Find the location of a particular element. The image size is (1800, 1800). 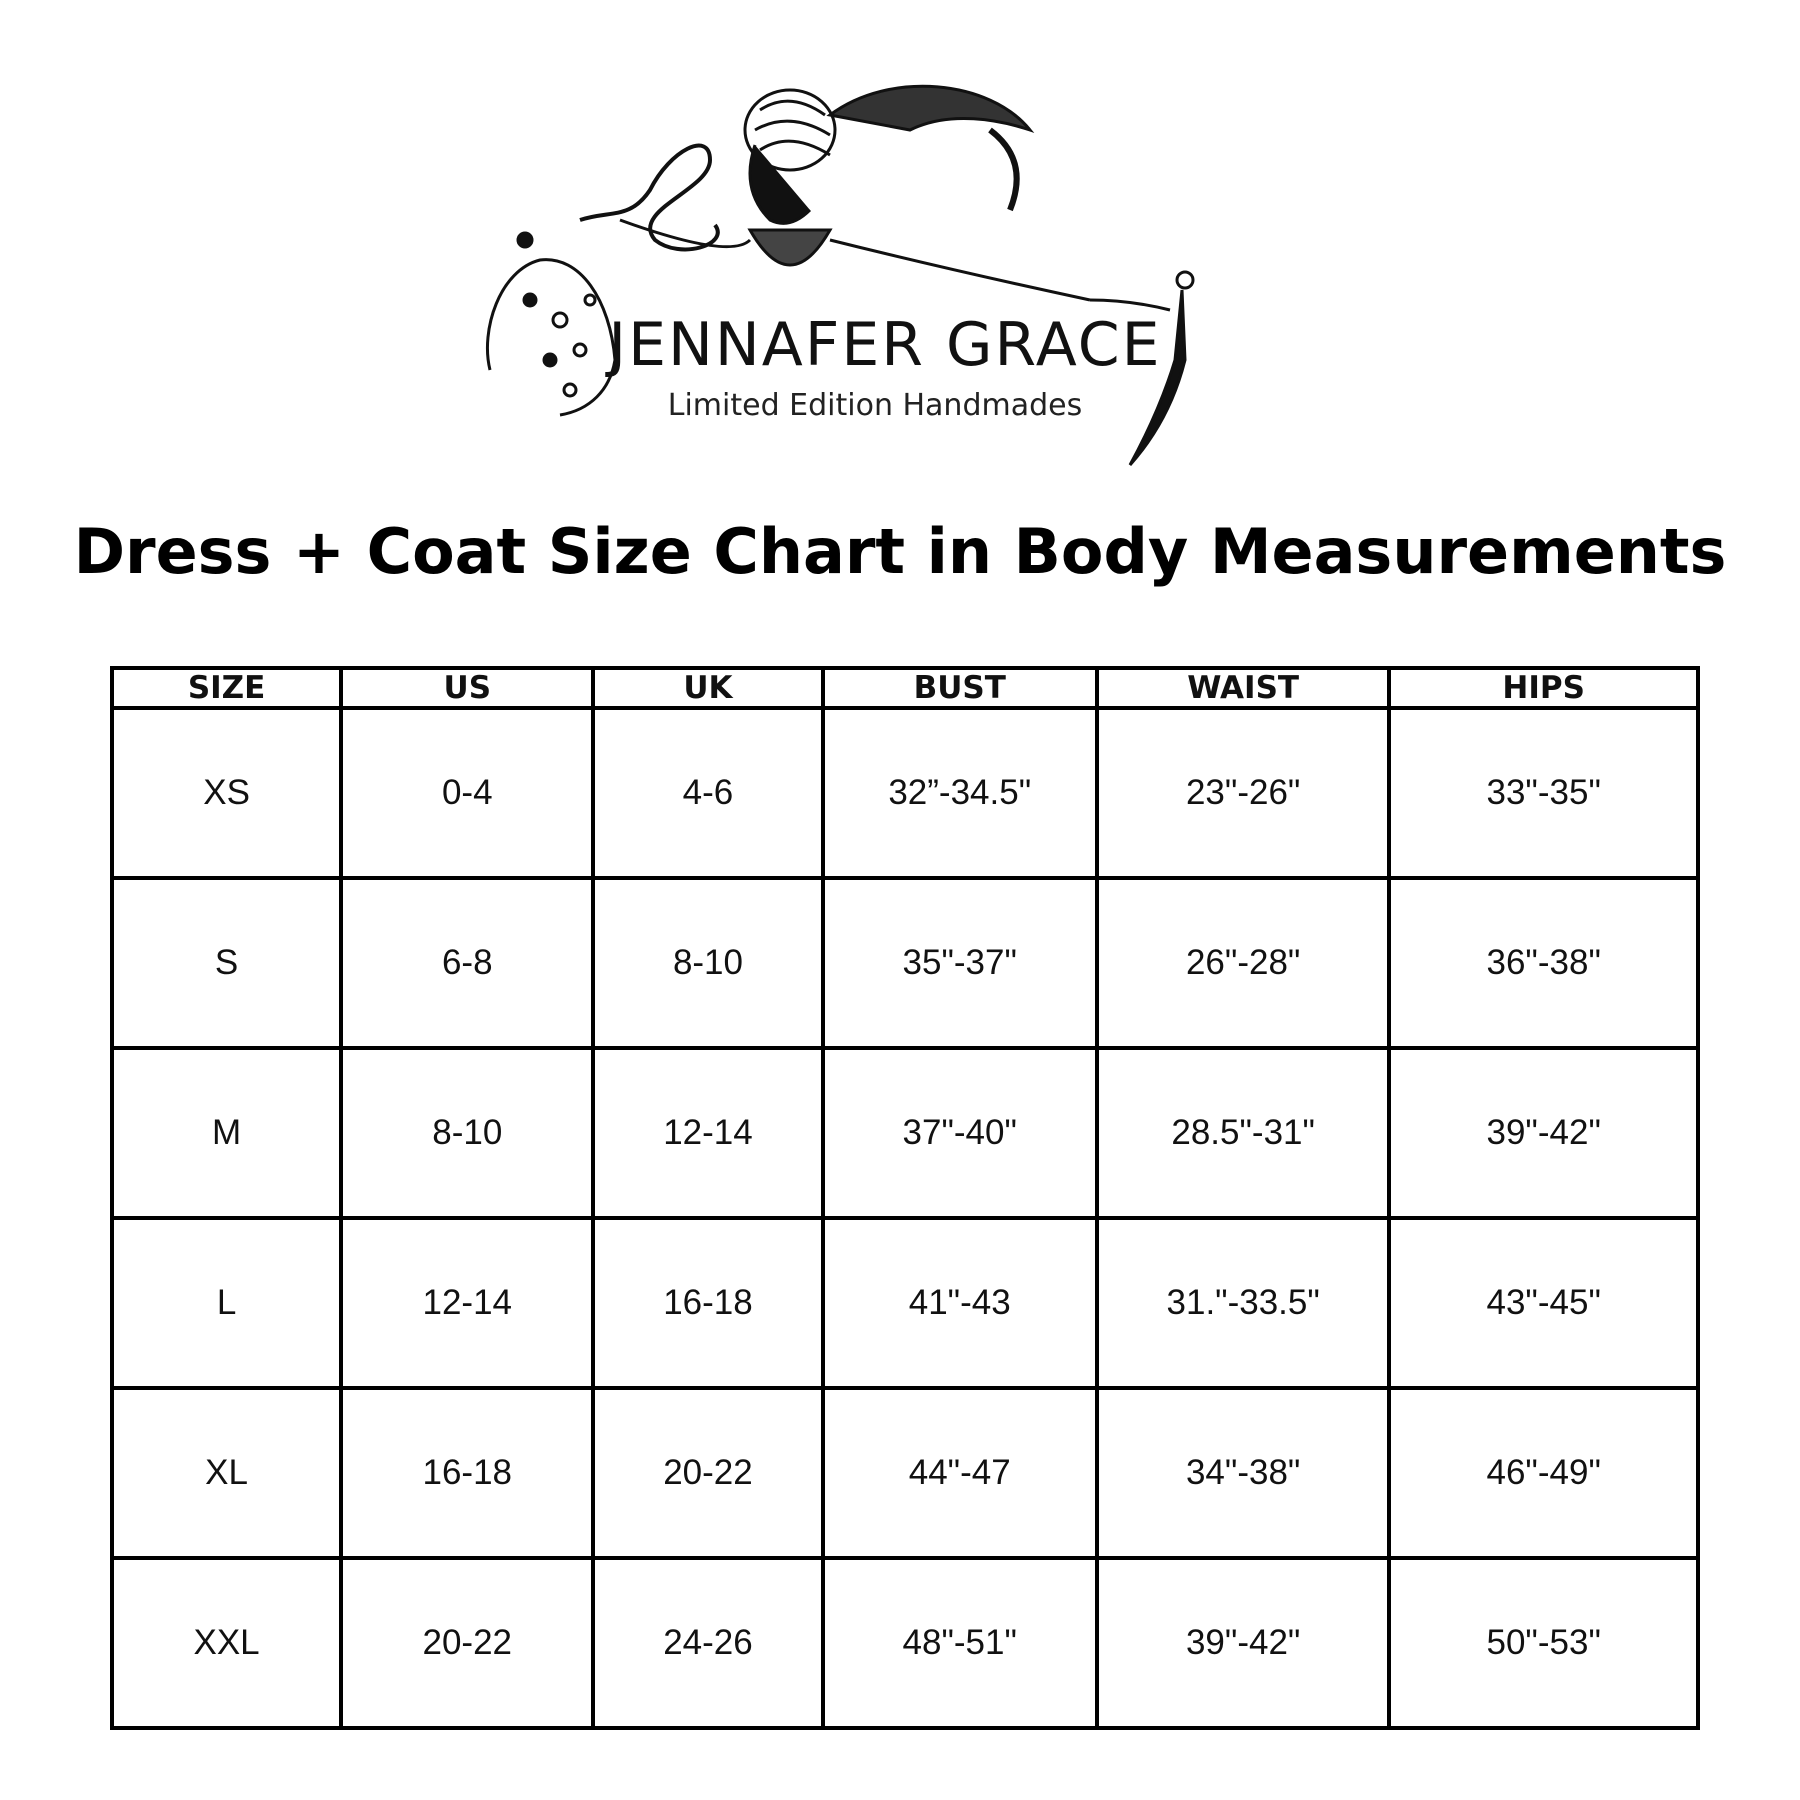

brand-tagline: Limited Edition Handmades is located at coordinates (875, 405).